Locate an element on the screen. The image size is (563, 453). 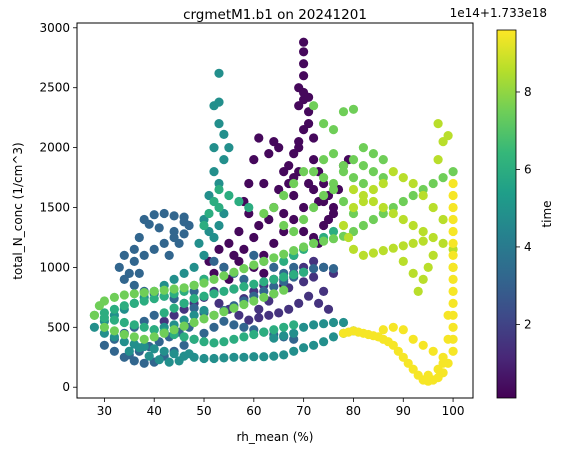
x-tick-label: 100 is located at coordinates (453, 411).